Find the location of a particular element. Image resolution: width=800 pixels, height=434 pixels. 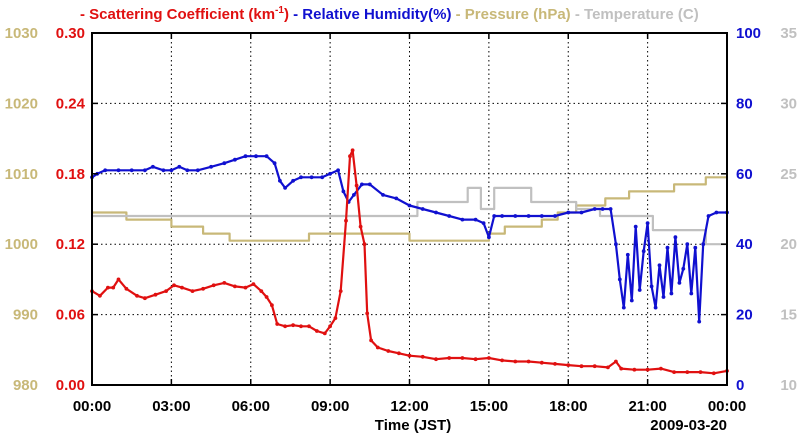

humidity-tick-label: 40 is located at coordinates (744, 244).